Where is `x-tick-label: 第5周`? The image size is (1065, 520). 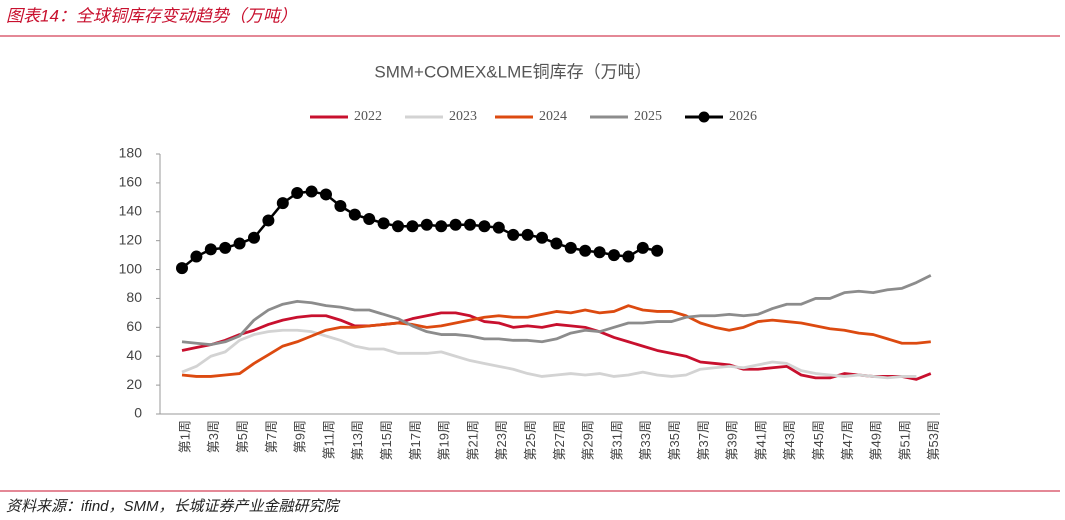
x-tick-label: 第5周 is located at coordinates (242, 436).